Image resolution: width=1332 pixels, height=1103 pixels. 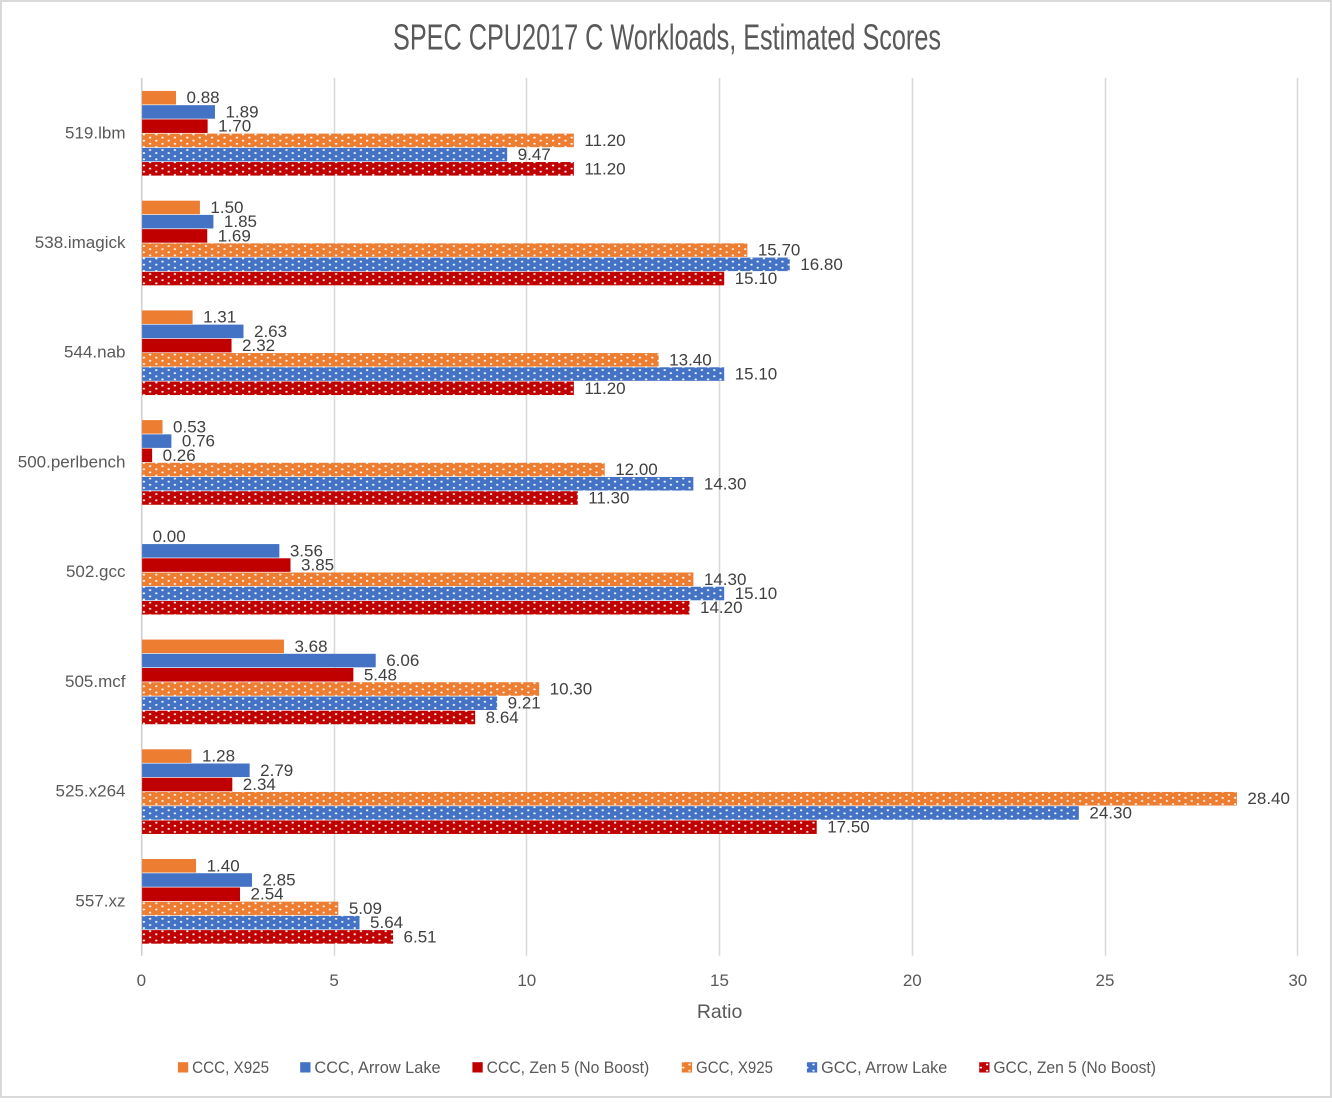 What do you see at coordinates (690, 359) in the screenshot?
I see `svg-text: 13.40` at bounding box center [690, 359].